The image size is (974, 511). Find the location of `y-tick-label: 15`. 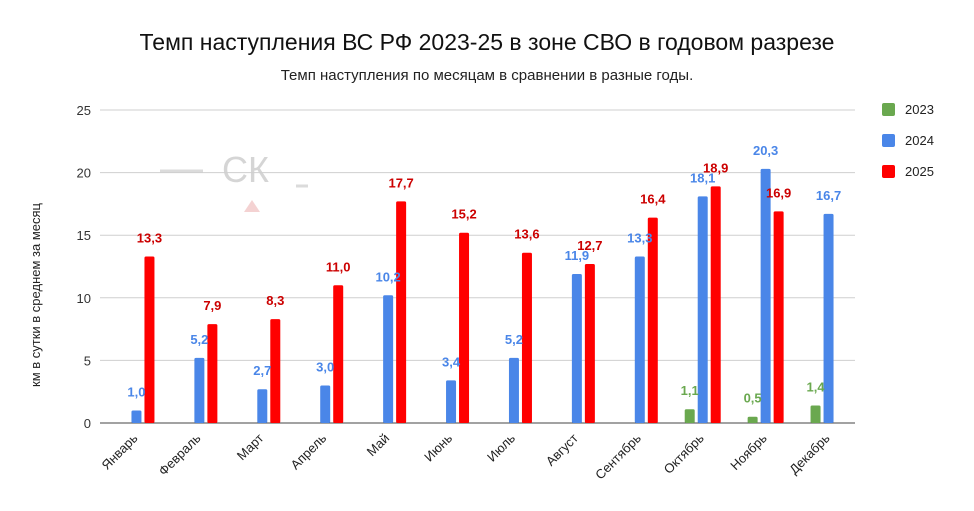

y-tick-label: 15 is located at coordinates (84, 235).